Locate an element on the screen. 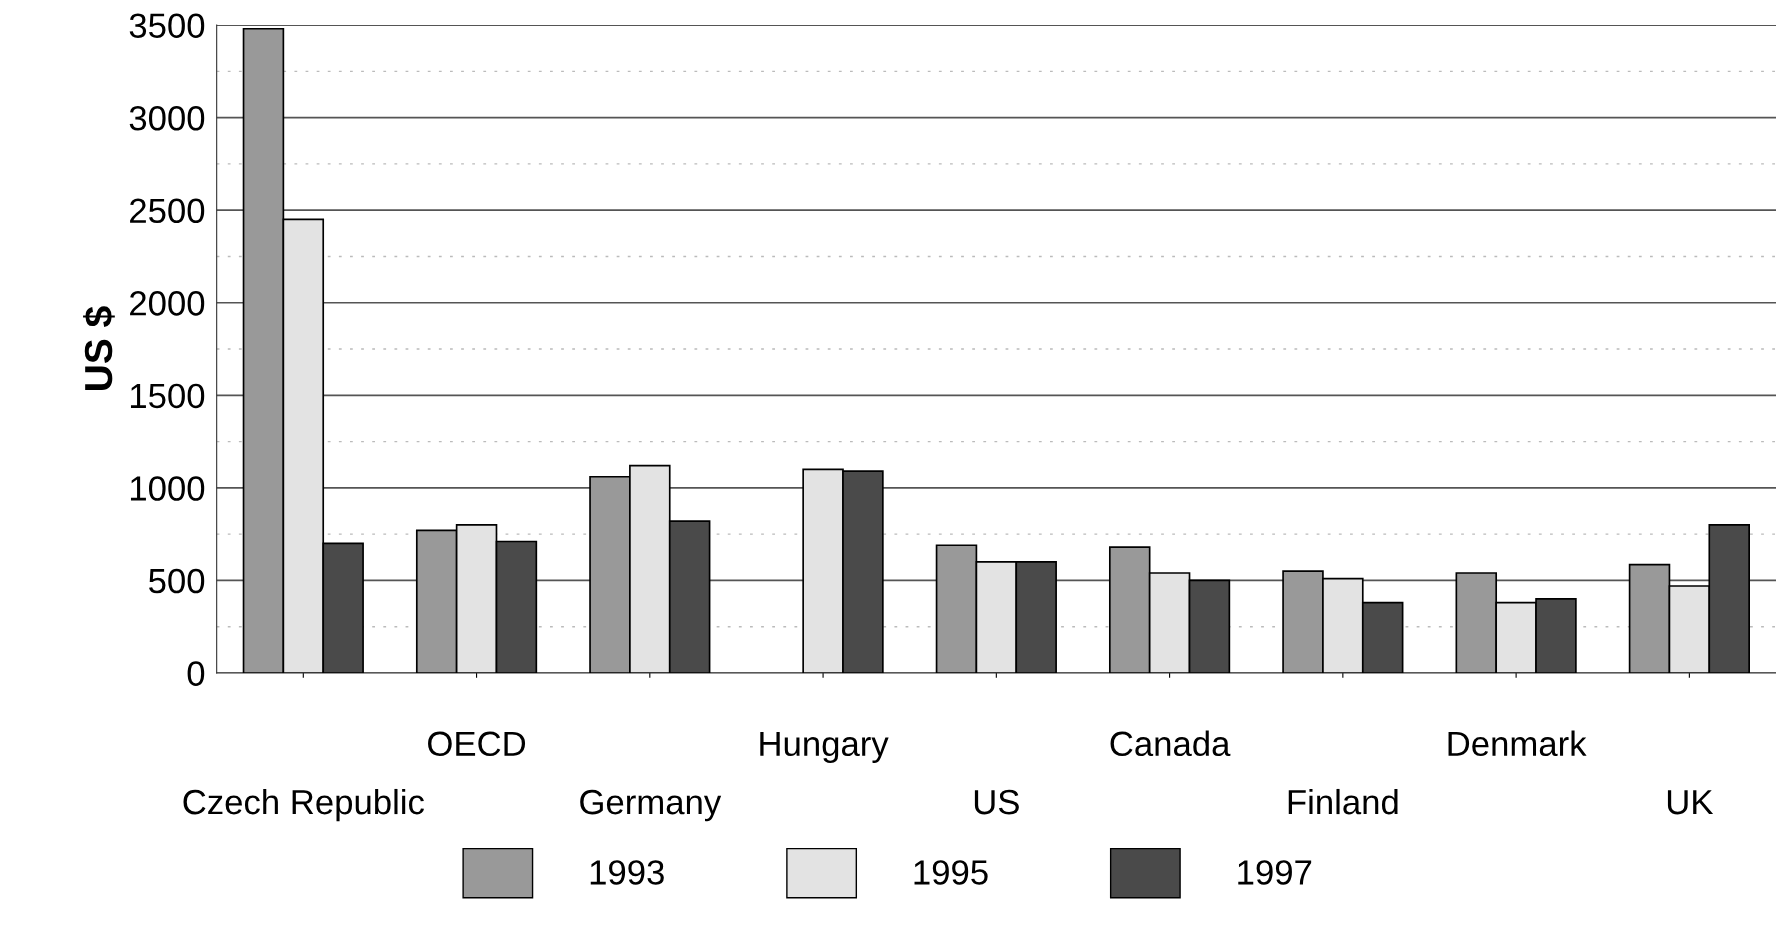 The height and width of the screenshot is (929, 1776). x-tick-label: Czech Republic is located at coordinates (303, 805).